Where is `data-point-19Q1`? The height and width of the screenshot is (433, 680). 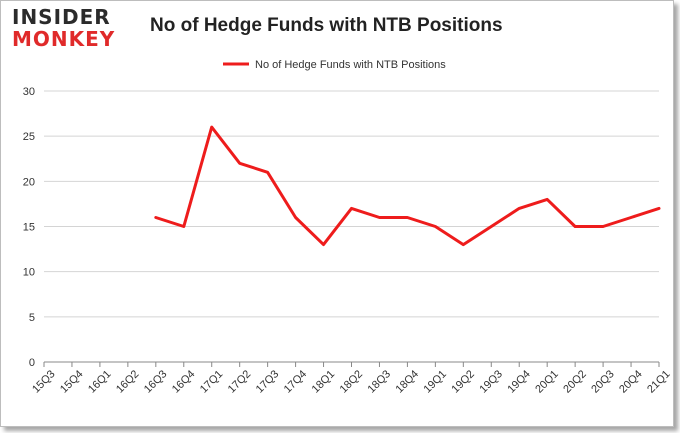 data-point-19Q1 is located at coordinates (435, 226).